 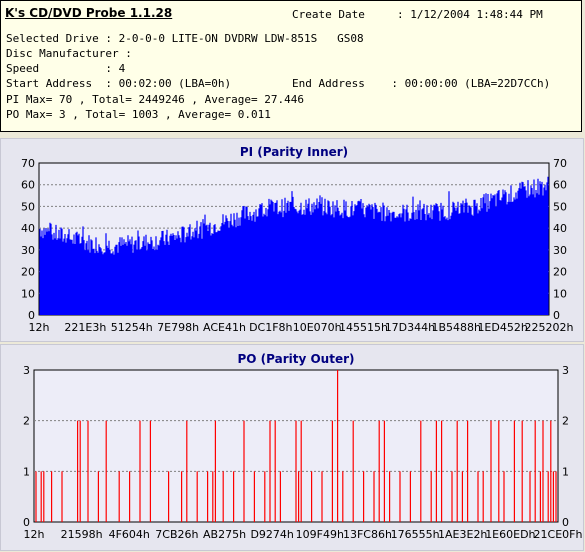 I want to click on po-y-tick-right: 1, so click(x=565, y=471).